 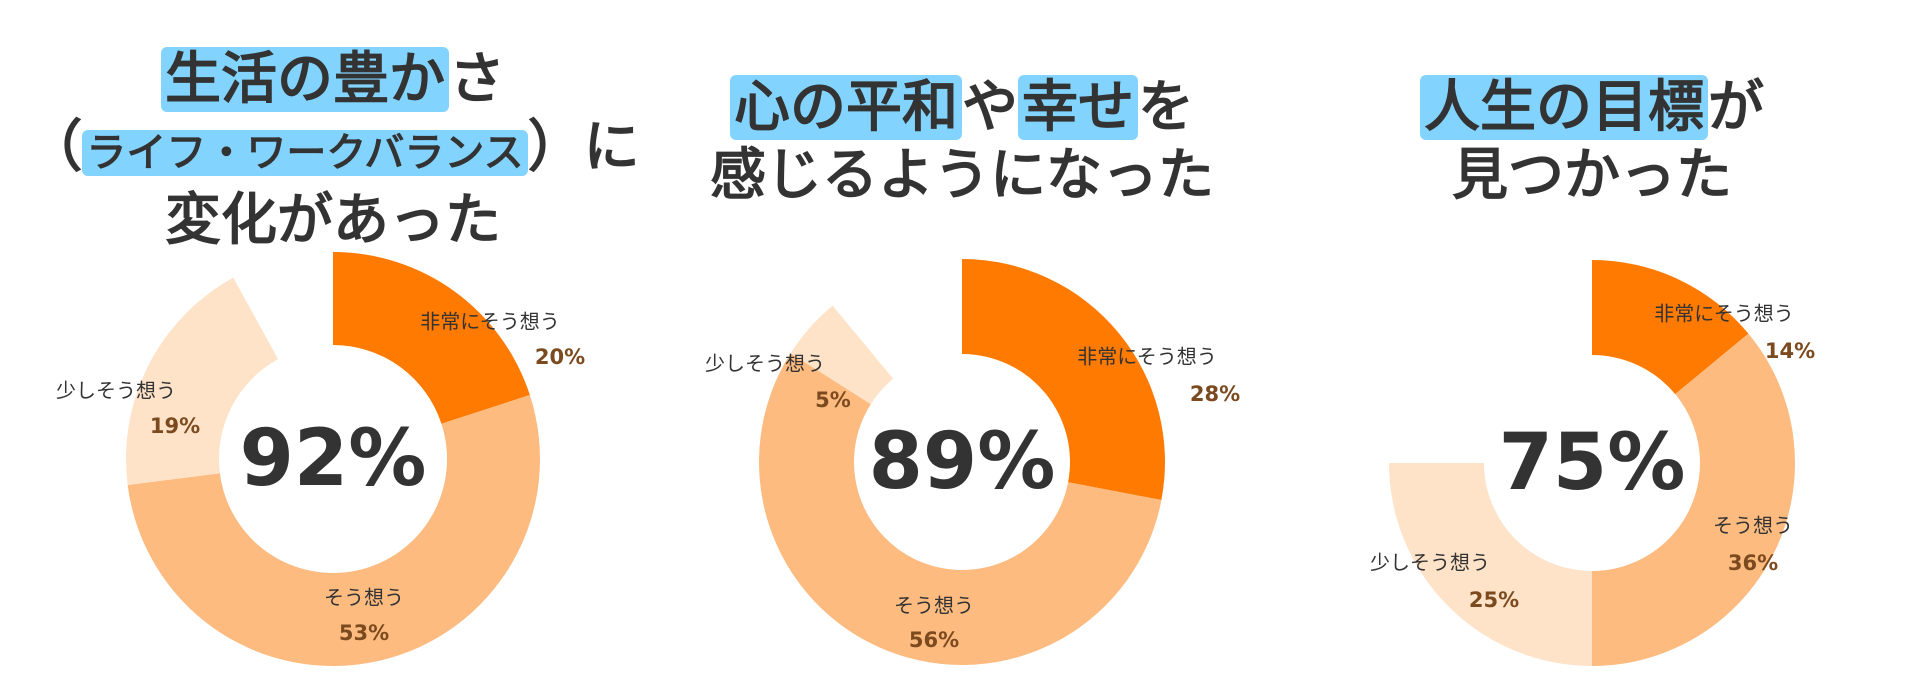 I want to click on slice-value-label: 25%, so click(x=1494, y=600).